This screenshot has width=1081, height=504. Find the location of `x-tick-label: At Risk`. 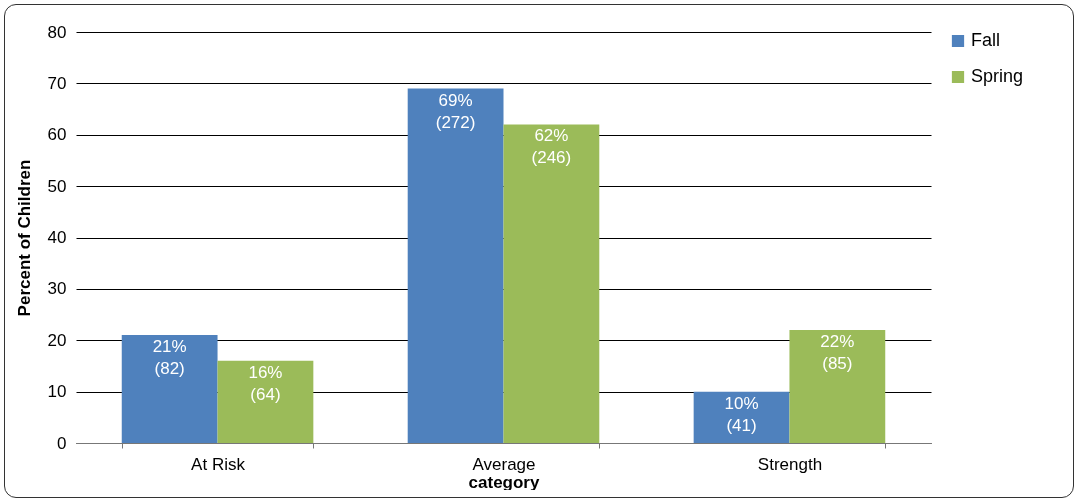

x-tick-label: At Risk is located at coordinates (218, 464).